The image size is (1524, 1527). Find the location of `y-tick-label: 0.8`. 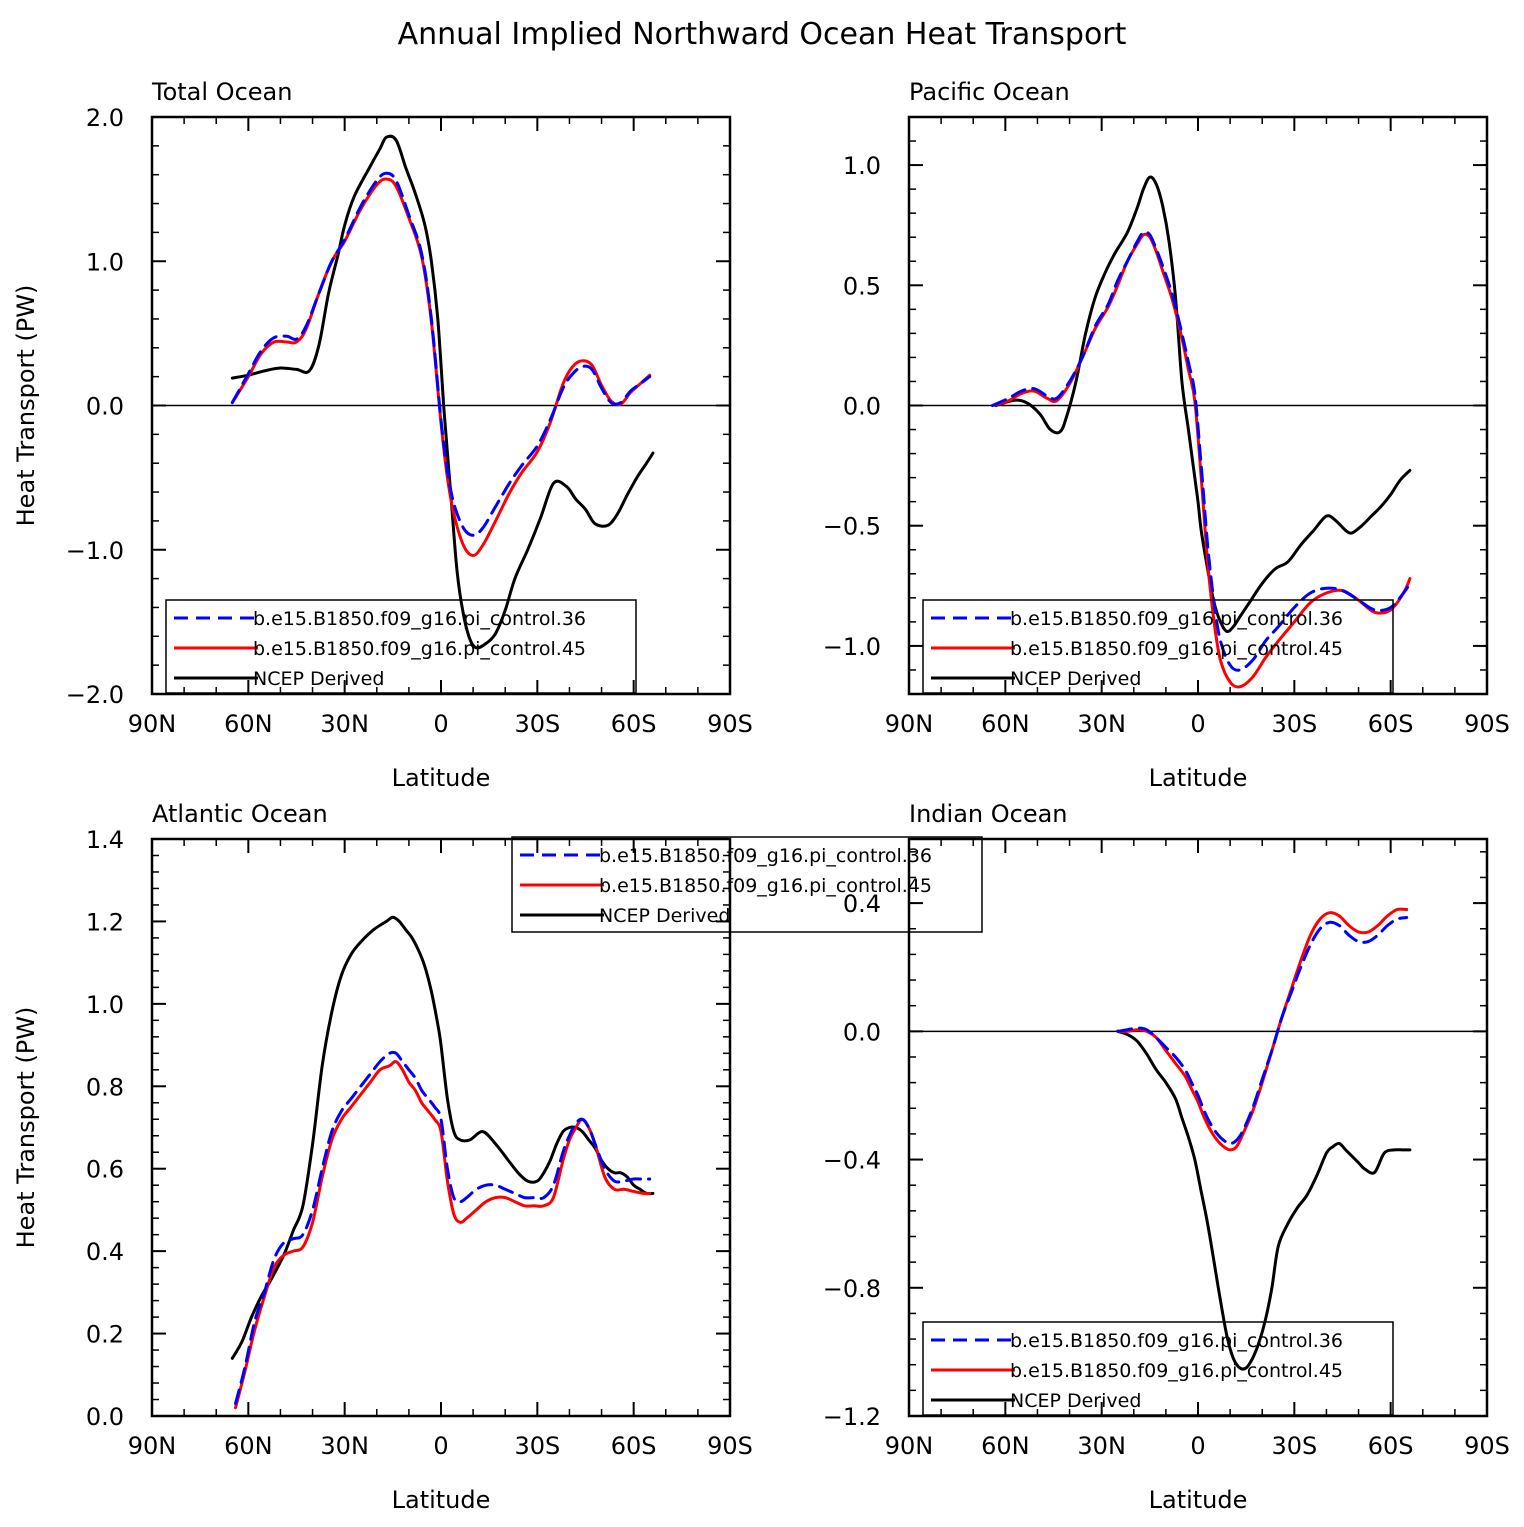

y-tick-label: 0.8 is located at coordinates (105, 1087).